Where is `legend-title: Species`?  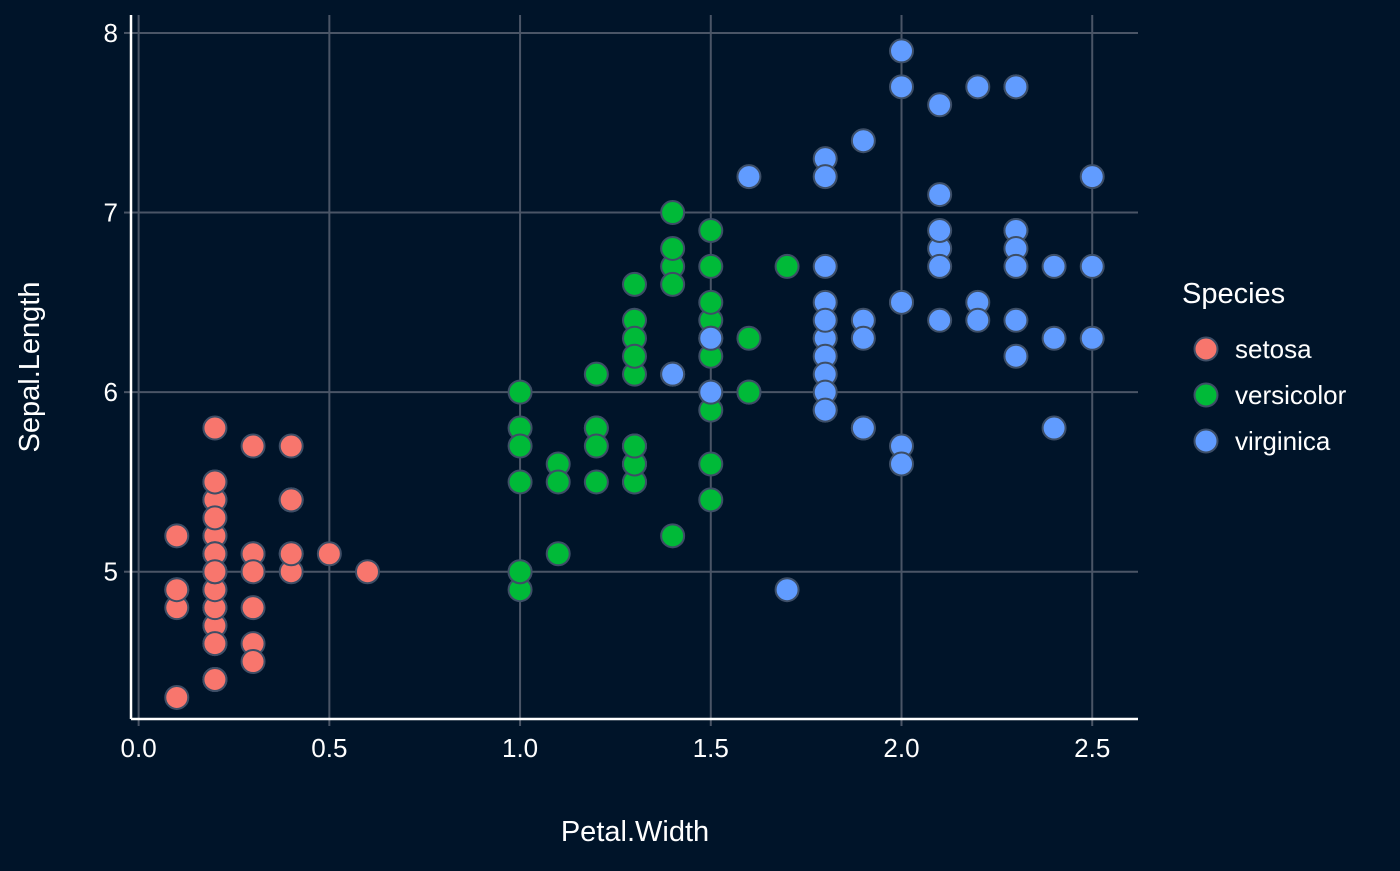
legend-title: Species is located at coordinates (1233, 294).